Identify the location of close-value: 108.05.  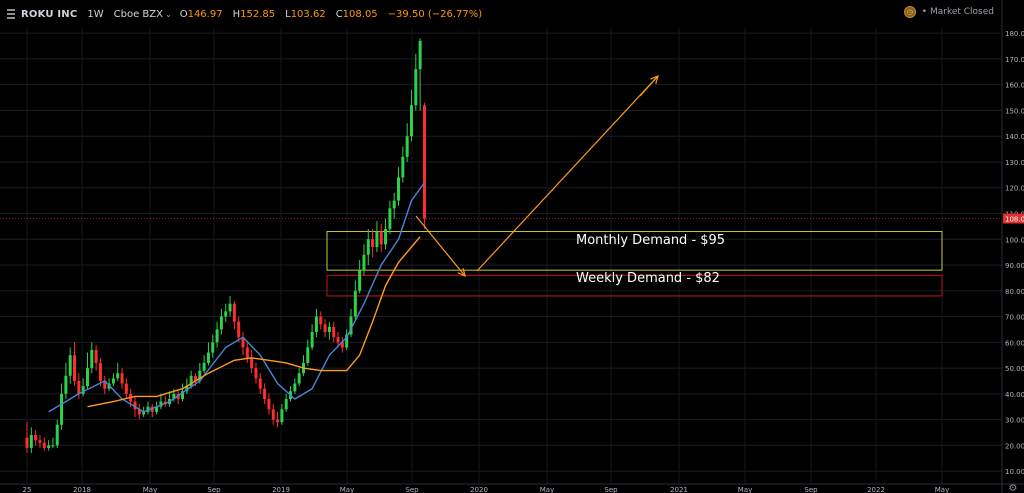
(360, 14).